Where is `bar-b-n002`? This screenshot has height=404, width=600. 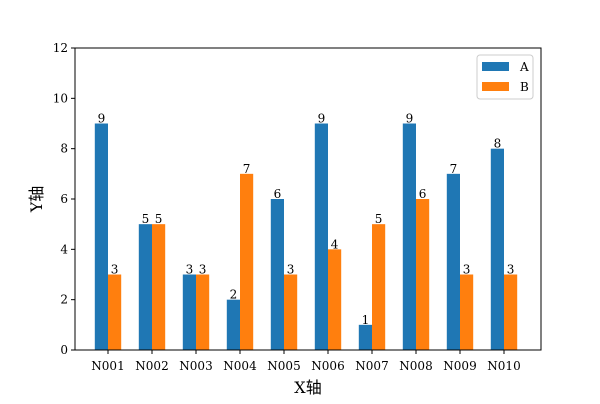 bar-b-n002 is located at coordinates (159, 287).